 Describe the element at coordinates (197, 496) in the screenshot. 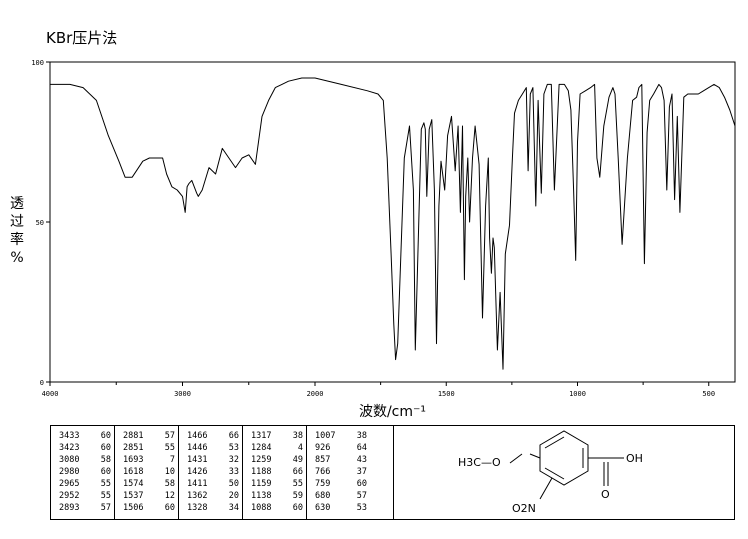

I see `peak-wavenumber: 1362` at that location.